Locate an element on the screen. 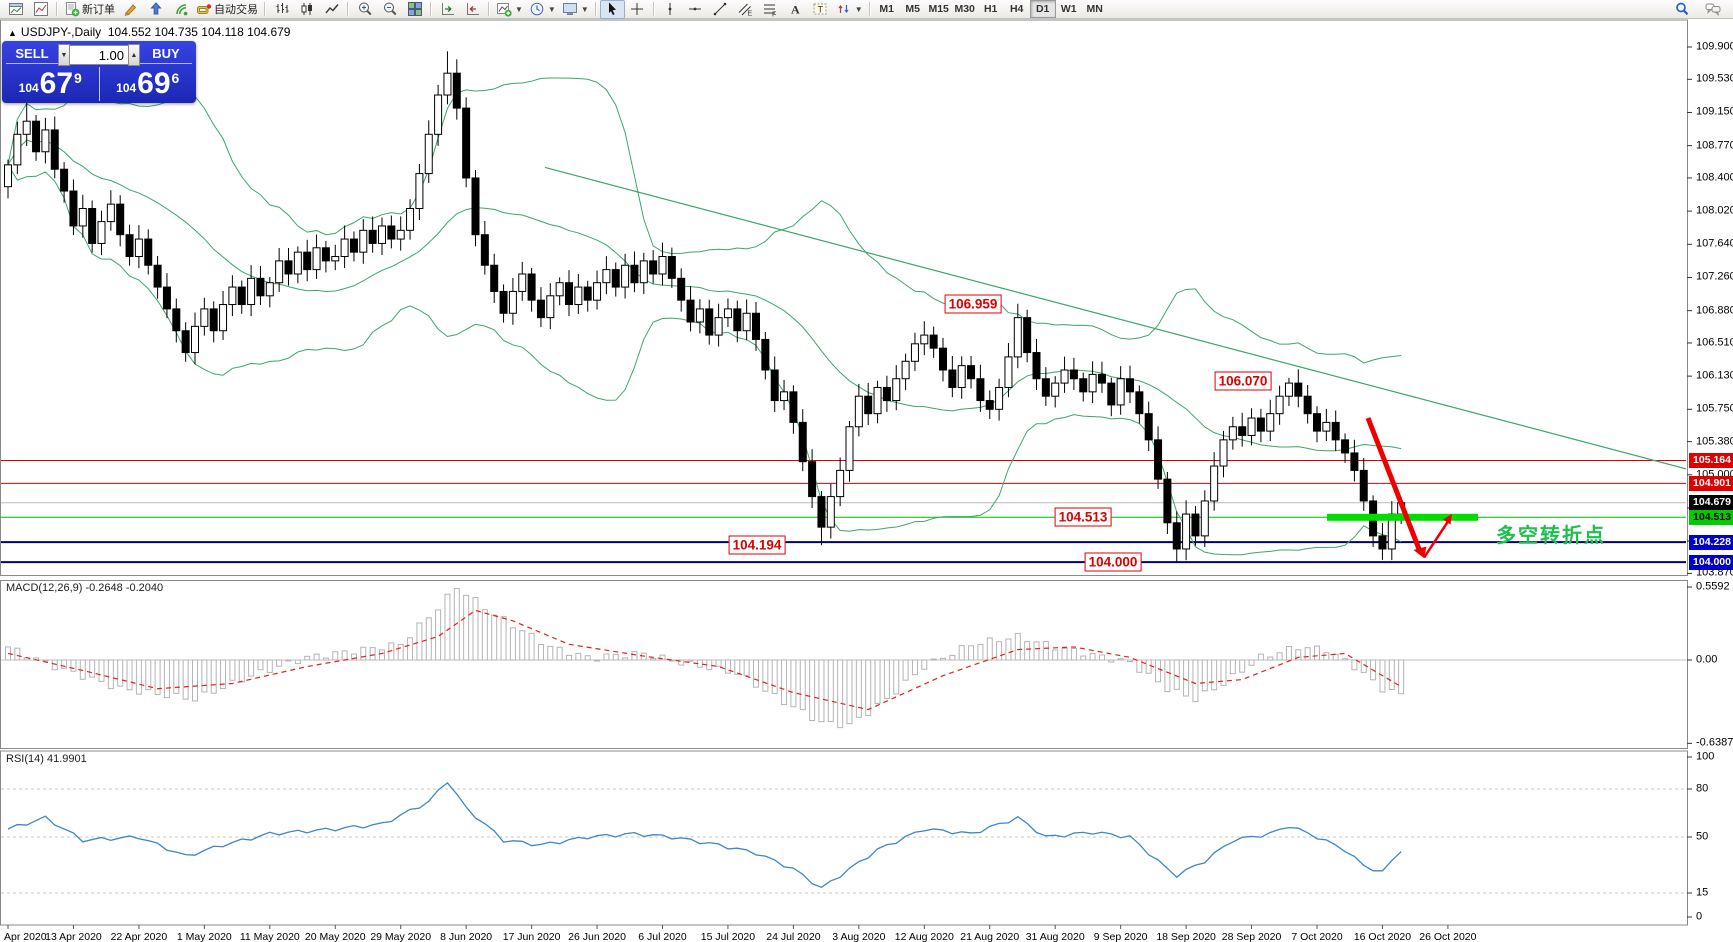 This screenshot has width=1733, height=942. date-axis-label: 6 Jul 2020 is located at coordinates (662, 936).